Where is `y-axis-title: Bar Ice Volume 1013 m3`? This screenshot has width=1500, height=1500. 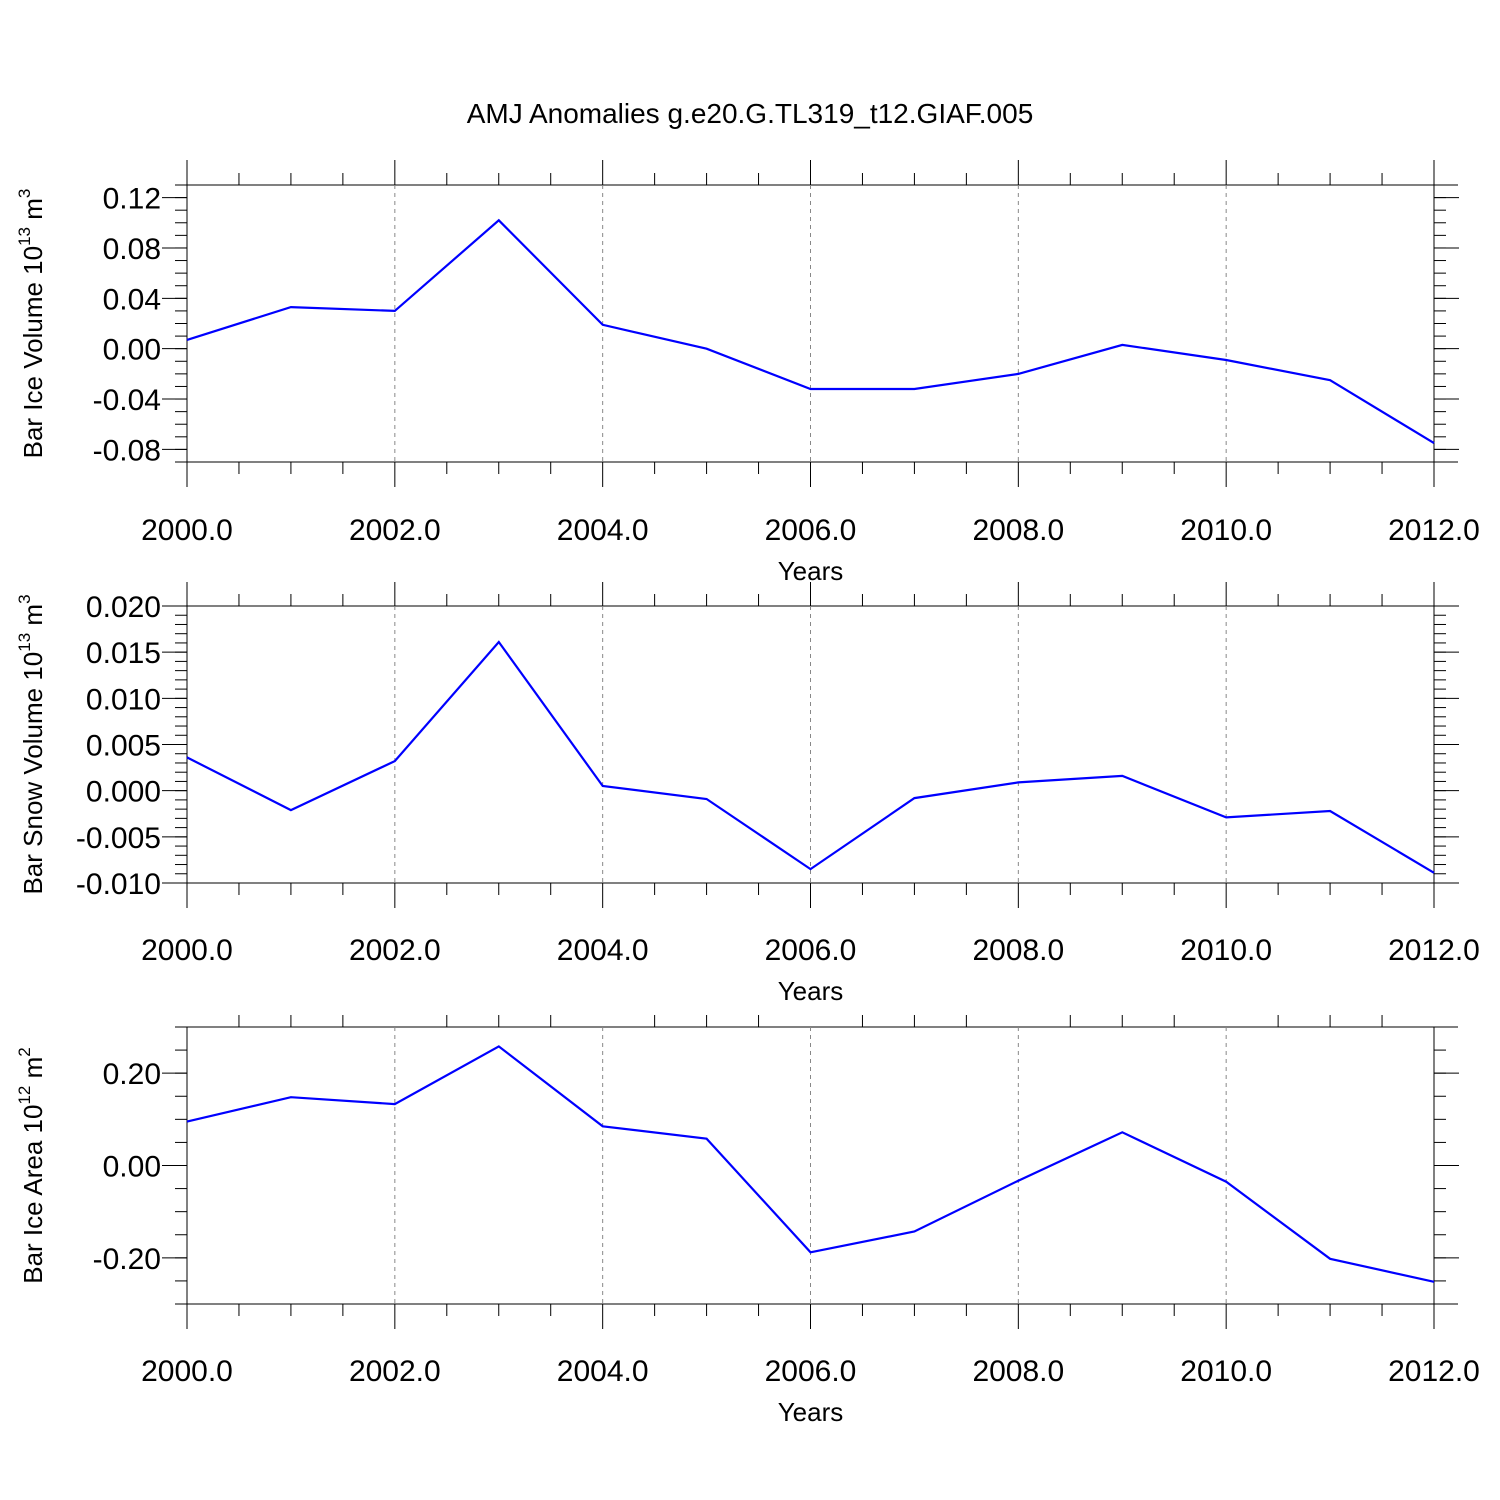
y-axis-title: Bar Ice Volume 1013 m3 is located at coordinates (31, 324).